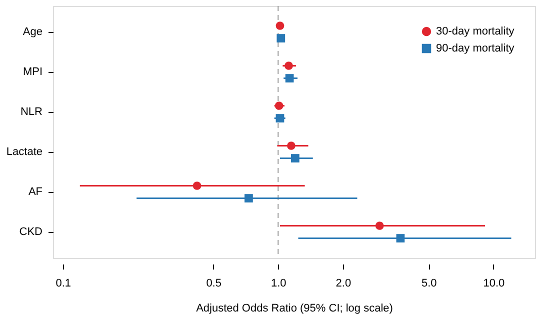  I want to click on x-tick-label: 2.0, so click(344, 284).